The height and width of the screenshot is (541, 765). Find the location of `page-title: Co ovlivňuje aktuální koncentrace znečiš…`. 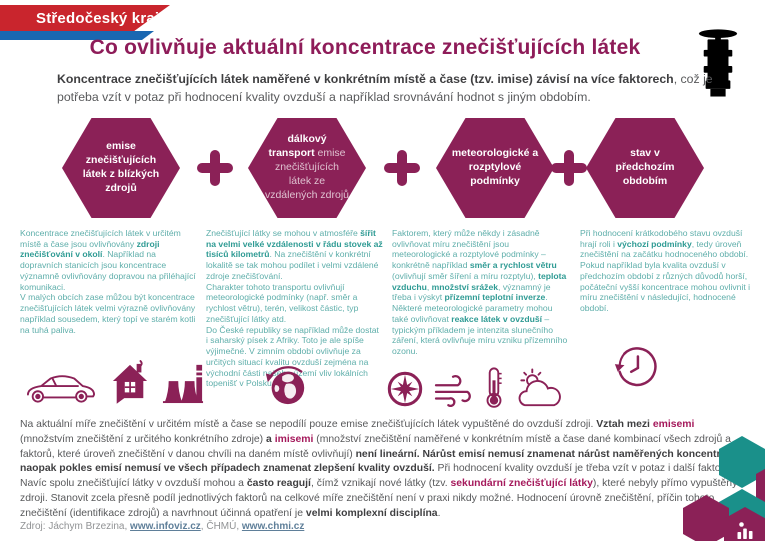

page-title: Co ovlivňuje aktuální koncentrace znečiš… is located at coordinates (365, 47).